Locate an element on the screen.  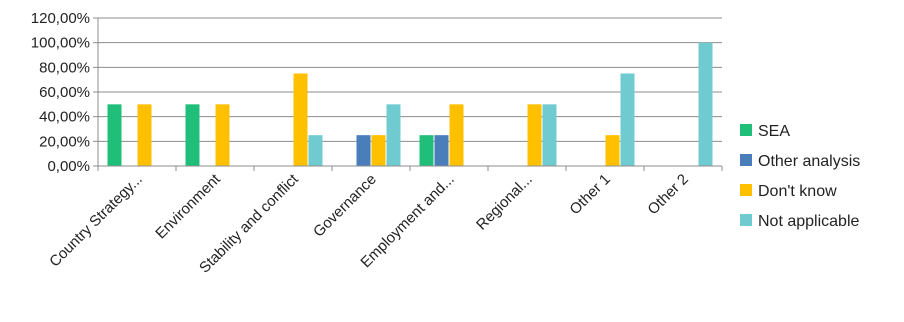
y-tick-label: 0,00% is located at coordinates (68, 166).